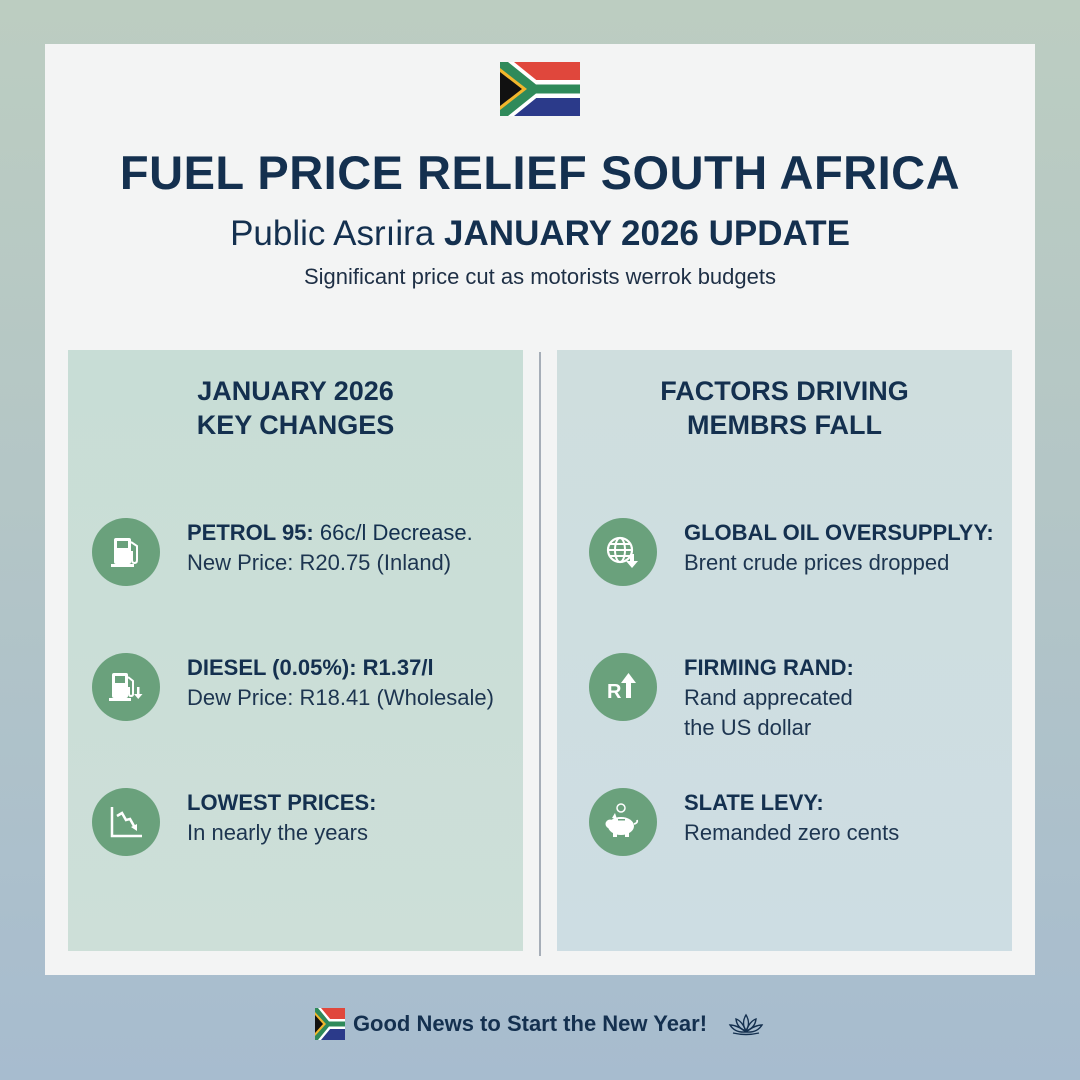 The height and width of the screenshot is (1080, 1080). I want to click on item-title: DIESEL (0.05%): R1.37/l, so click(340, 668).